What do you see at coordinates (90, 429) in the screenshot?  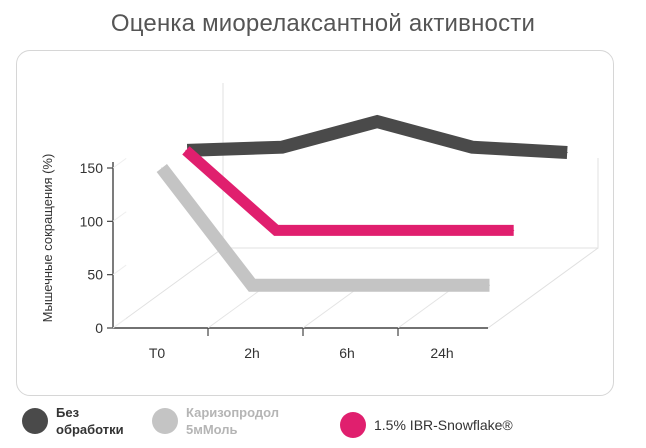 I see `legend-label-untreated-line2: обработки` at bounding box center [90, 429].